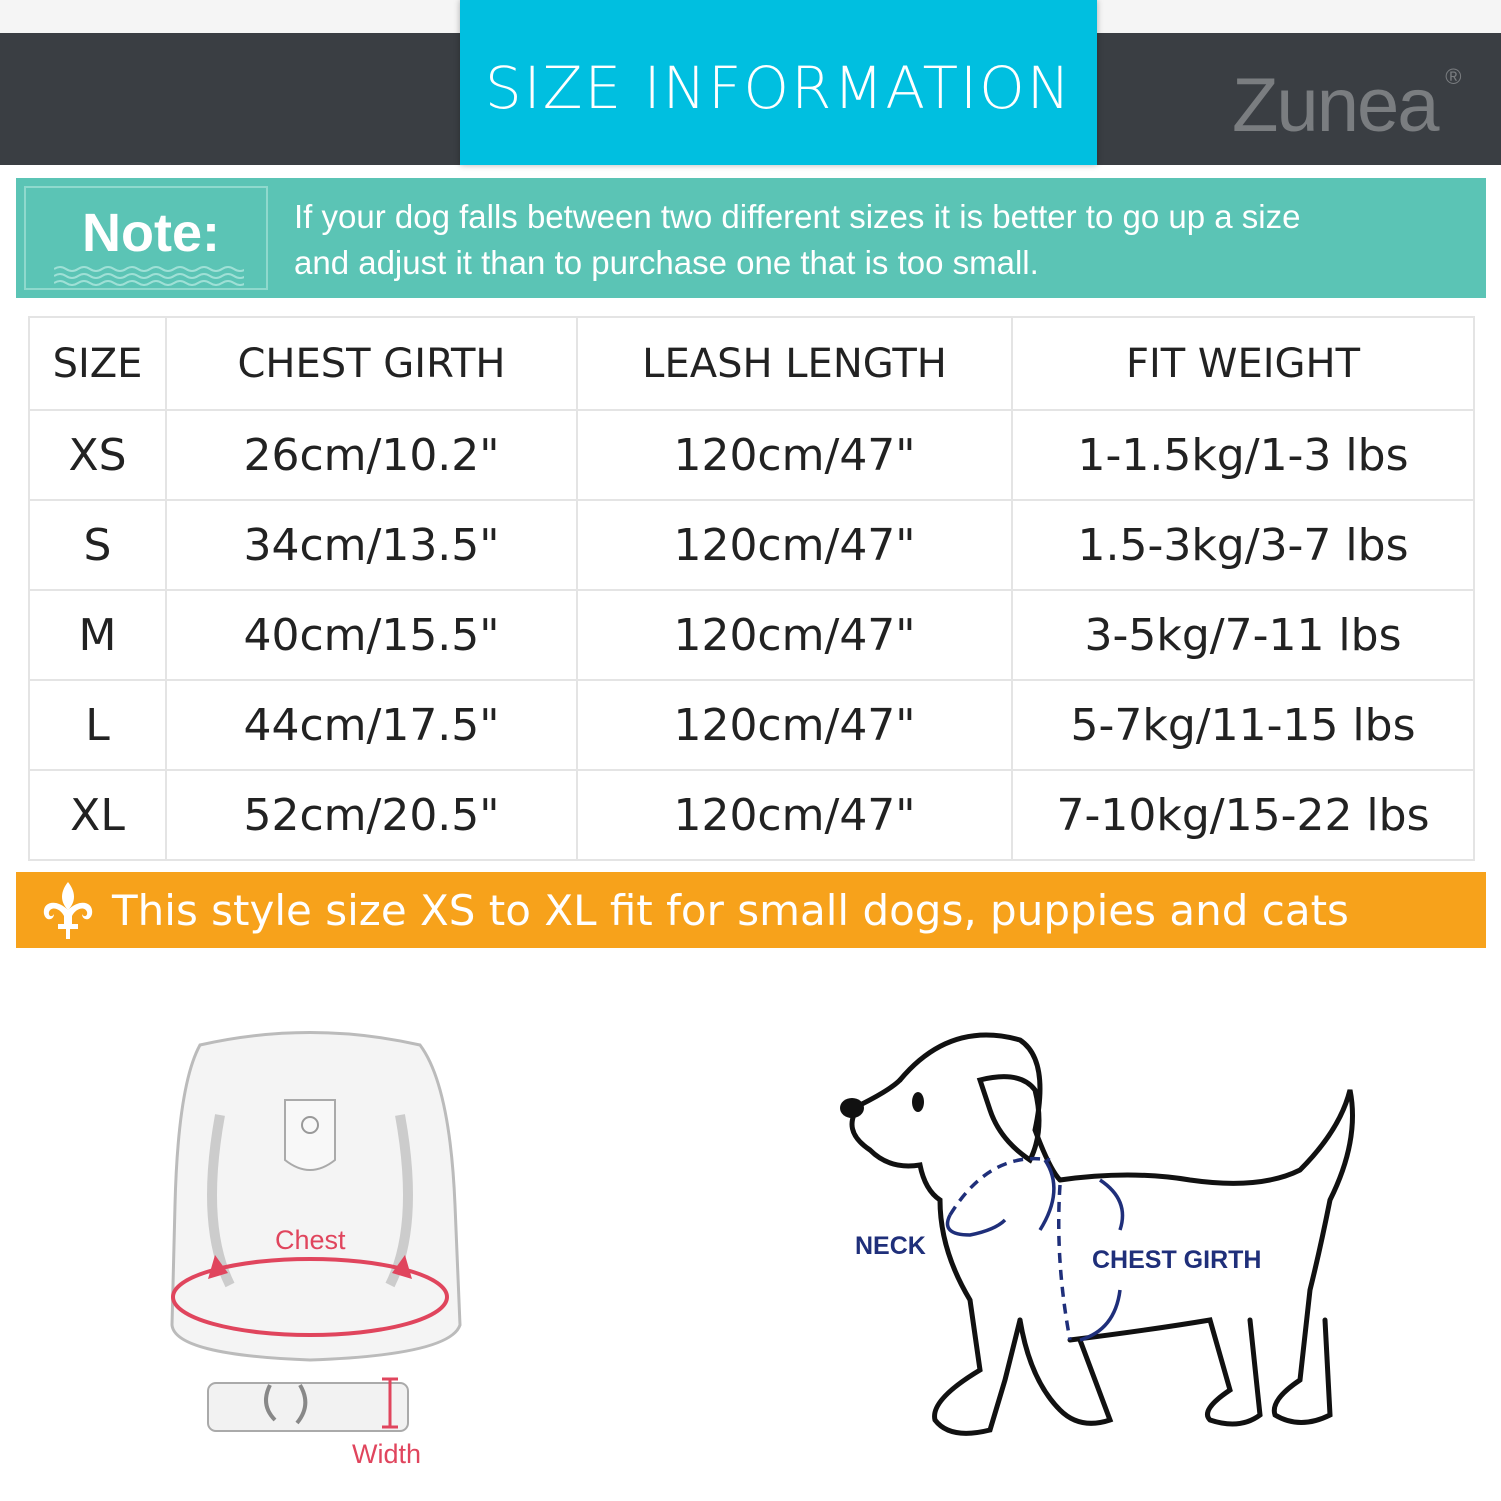 The width and height of the screenshot is (1501, 1501). What do you see at coordinates (97, 363) in the screenshot?
I see `header-size: SIZE` at bounding box center [97, 363].